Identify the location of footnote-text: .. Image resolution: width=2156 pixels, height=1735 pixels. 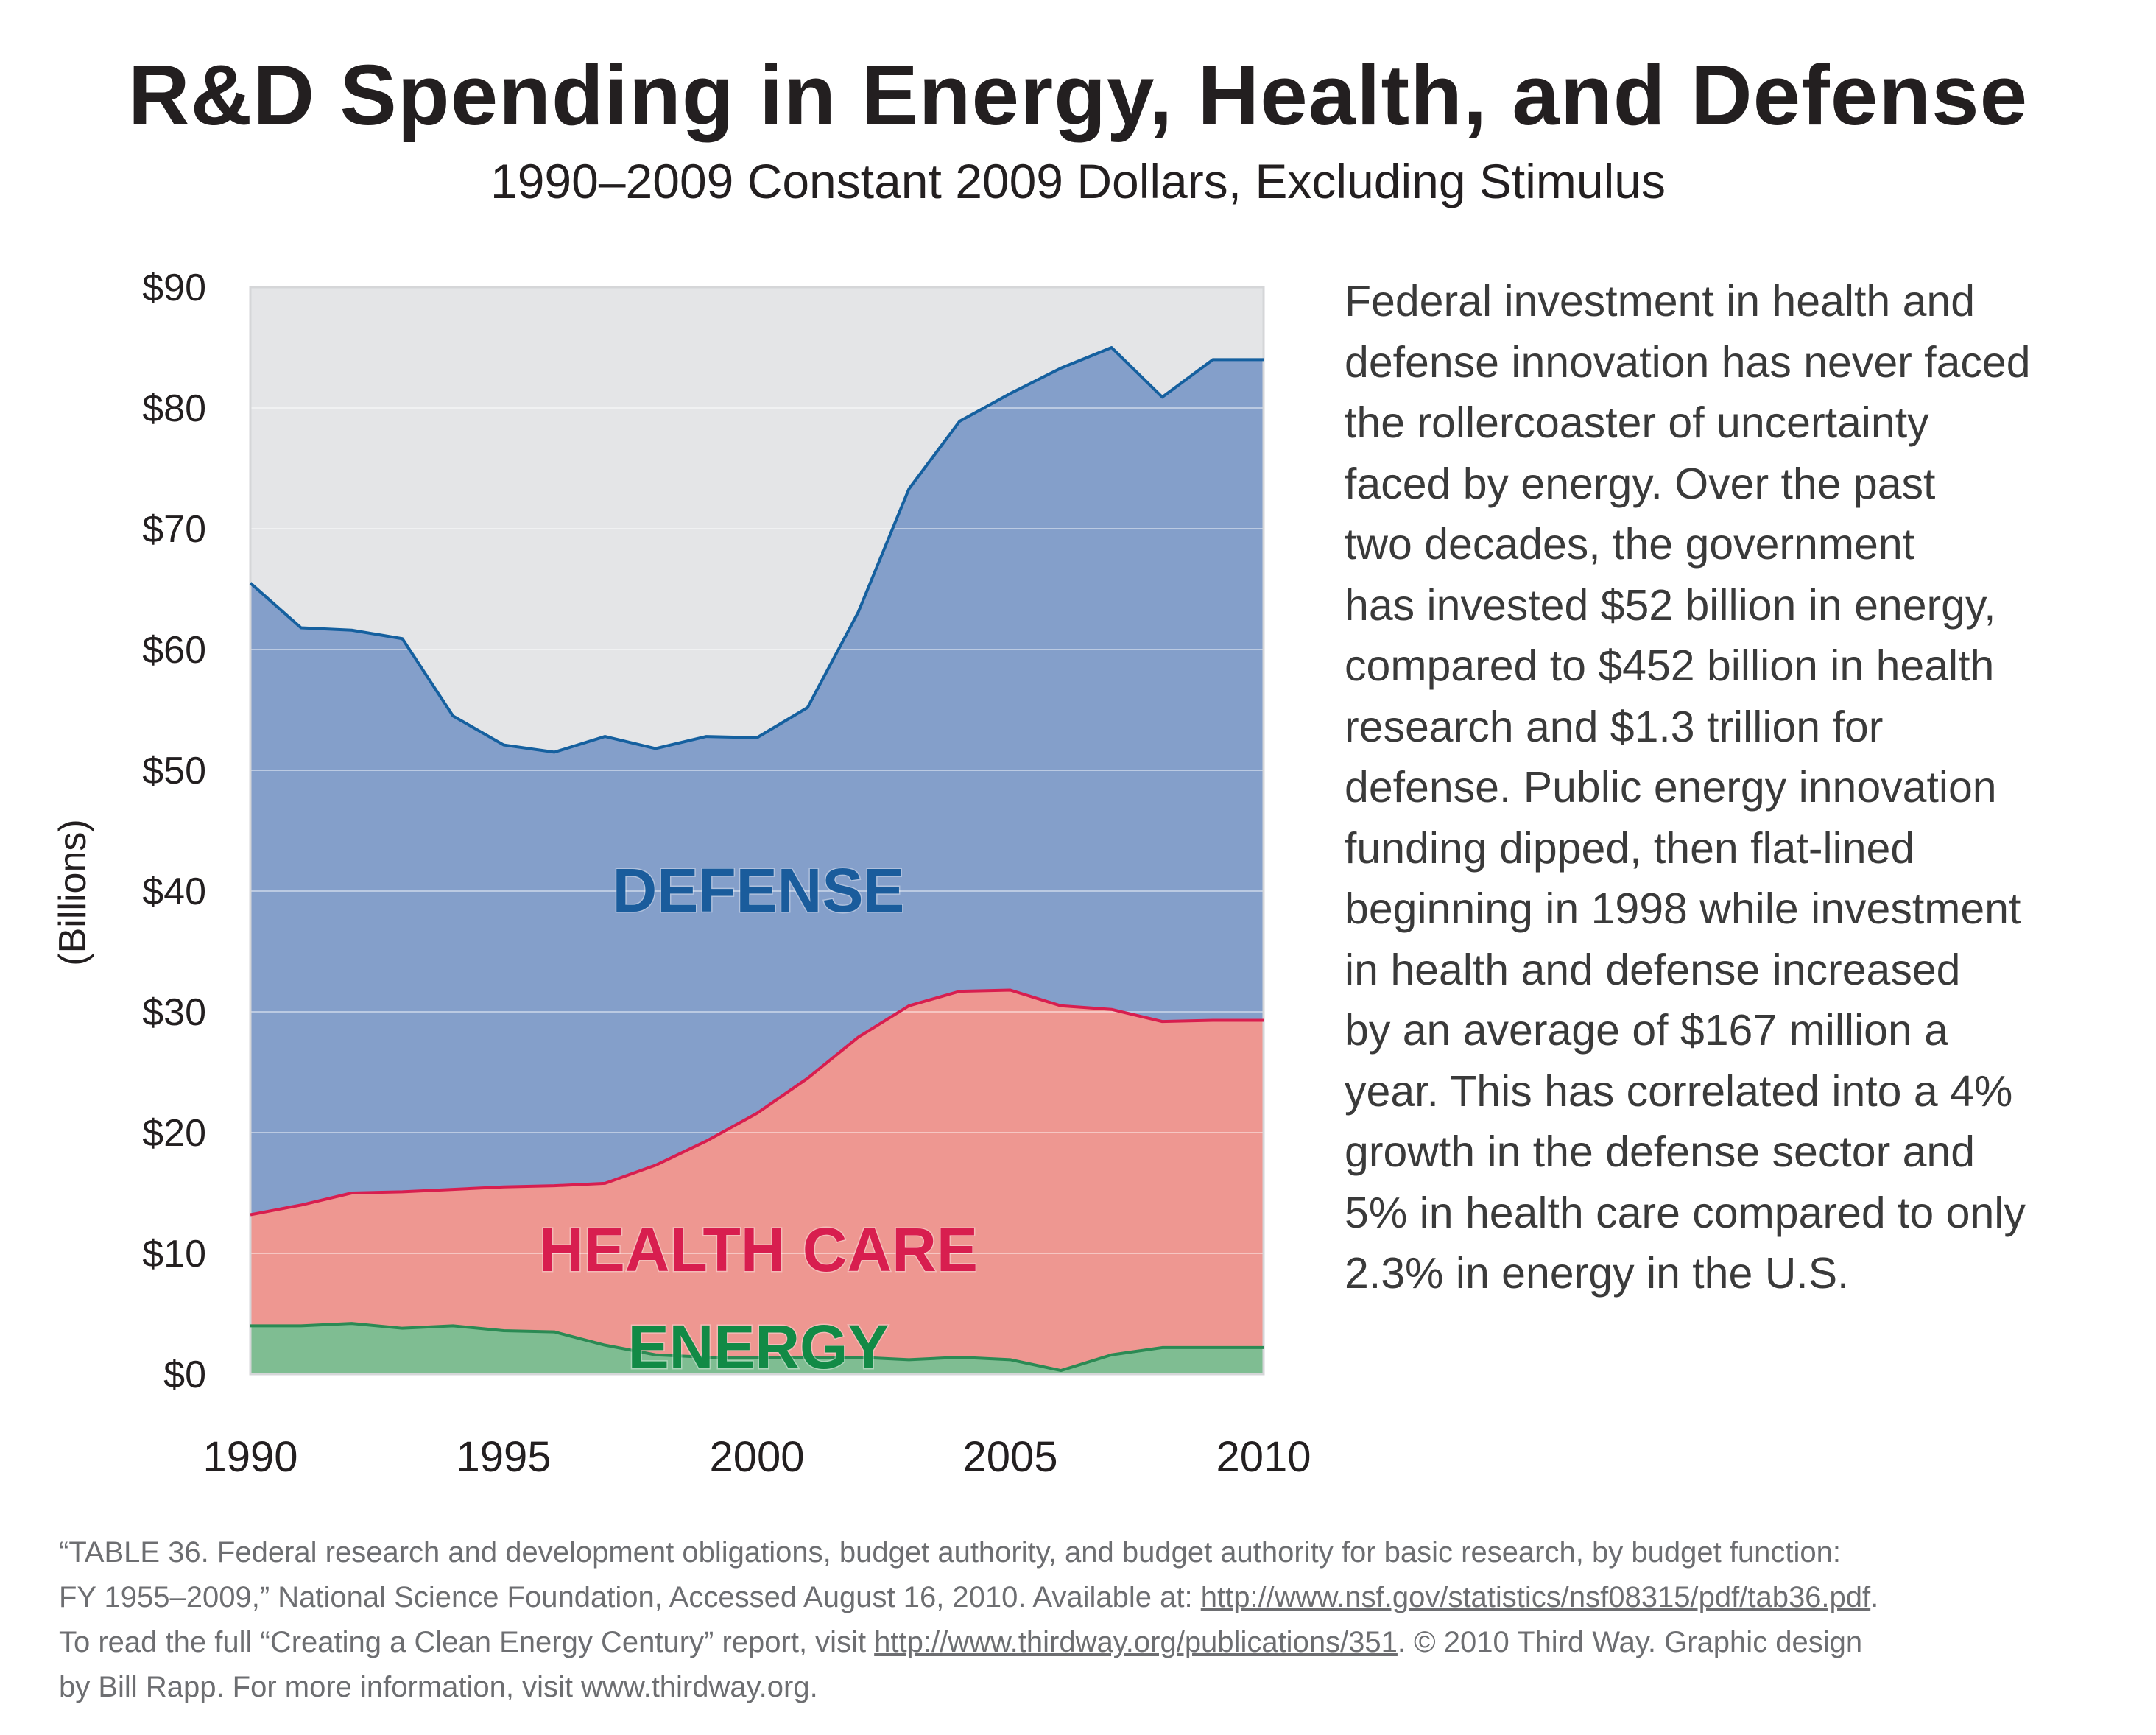
(1874, 1597).